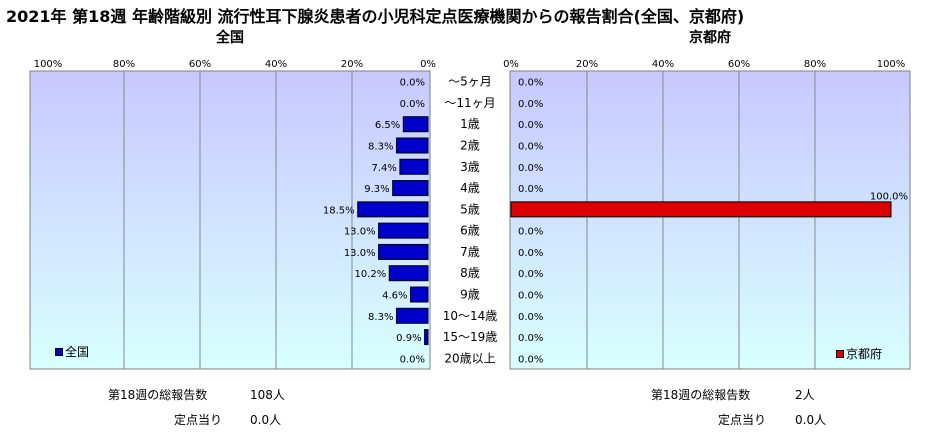 Image resolution: width=949 pixels, height=433 pixels. What do you see at coordinates (470, 316) in the screenshot?
I see `category-label: 10～14歳` at bounding box center [470, 316].